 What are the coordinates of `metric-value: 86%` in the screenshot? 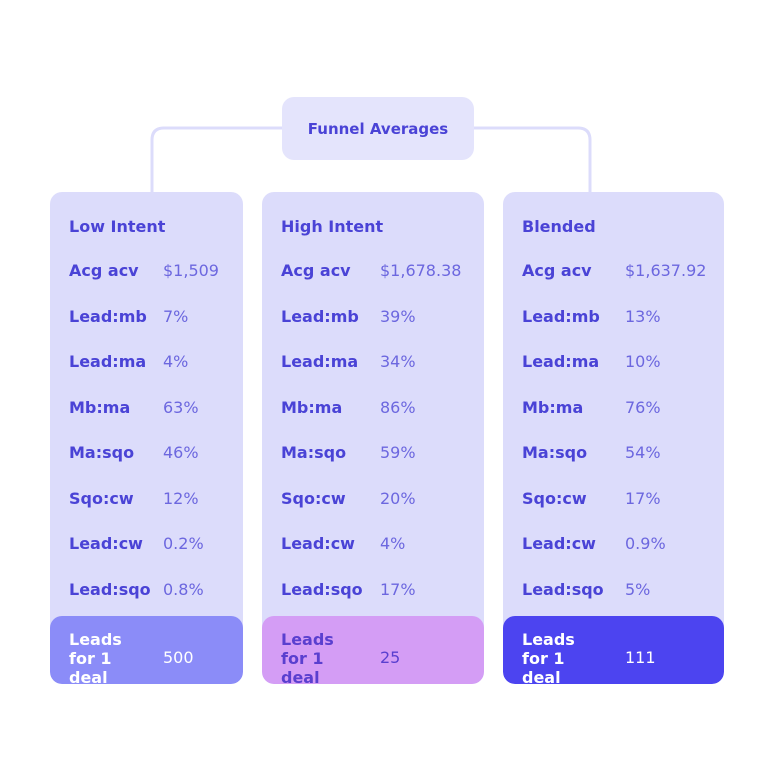 It's located at (398, 407).